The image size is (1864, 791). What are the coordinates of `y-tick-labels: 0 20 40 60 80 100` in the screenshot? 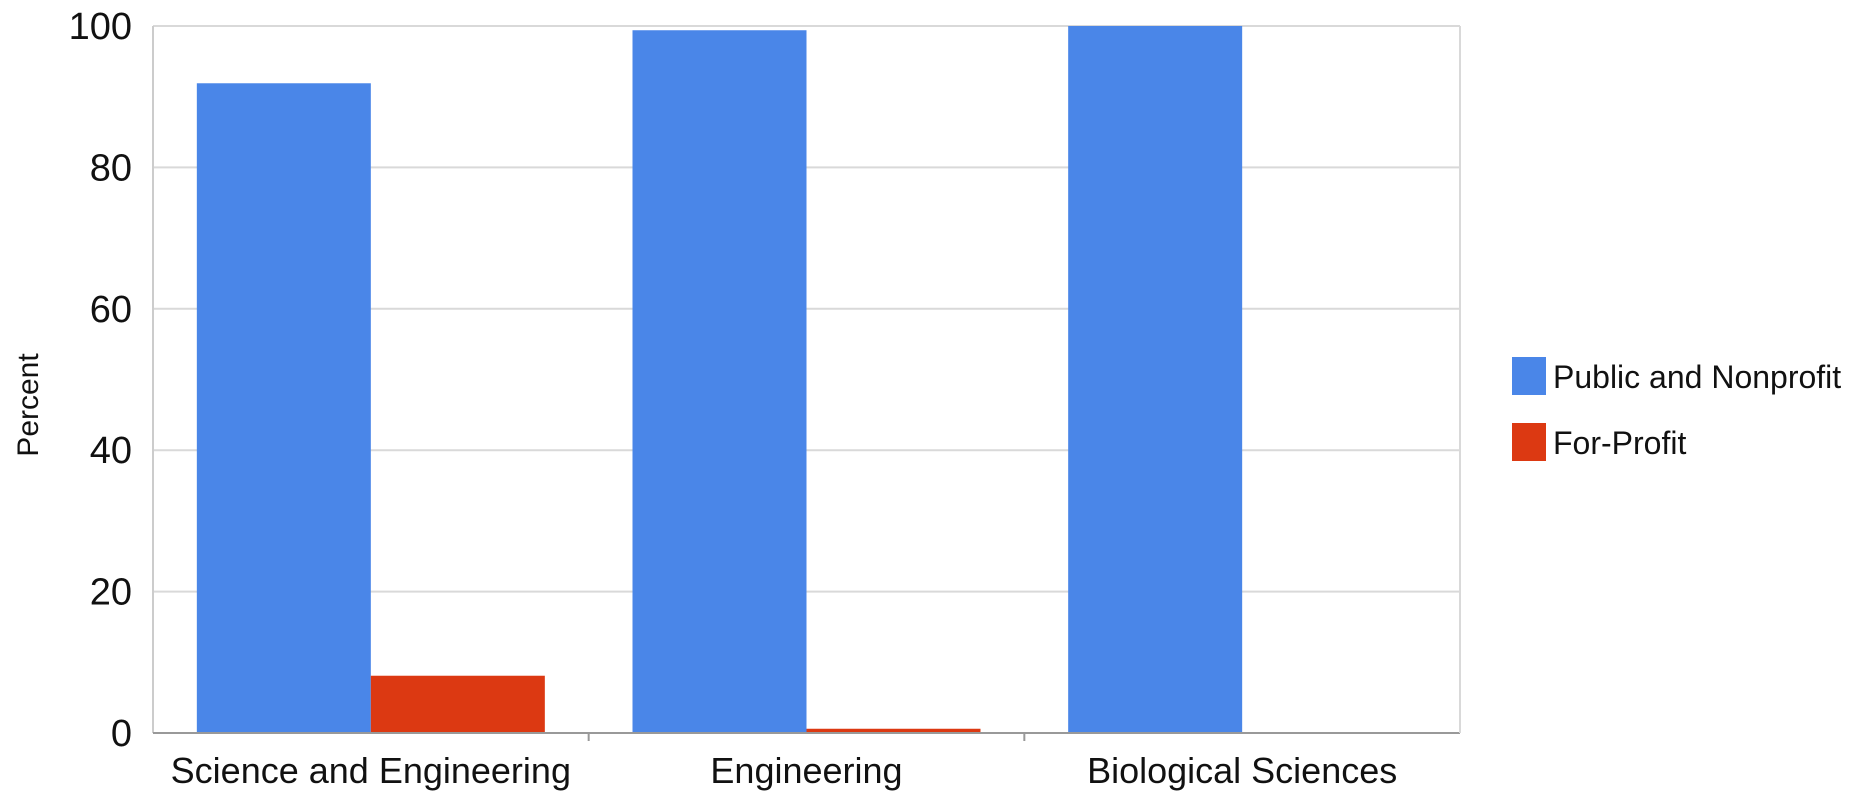 It's located at (100, 380).